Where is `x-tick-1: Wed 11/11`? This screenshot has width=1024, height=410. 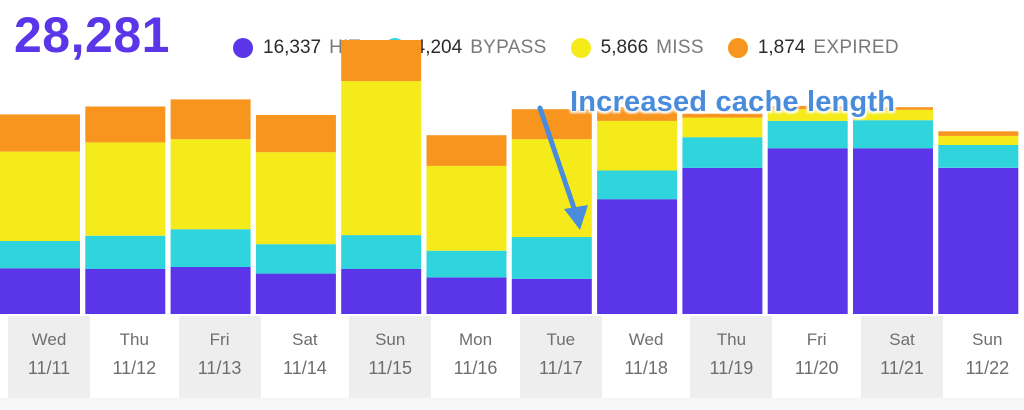
x-tick-1: Wed 11/11 is located at coordinates (49, 357).